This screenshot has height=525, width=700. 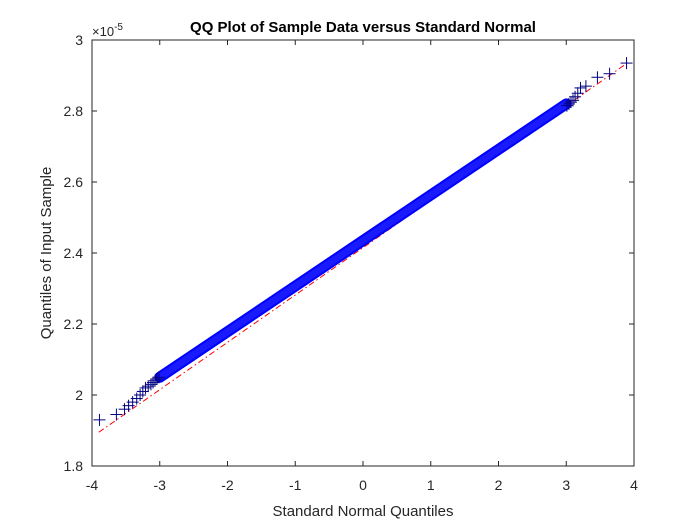 What do you see at coordinates (103, 31) in the screenshot?
I see `y-exponent-prefix: ×10` at bounding box center [103, 31].